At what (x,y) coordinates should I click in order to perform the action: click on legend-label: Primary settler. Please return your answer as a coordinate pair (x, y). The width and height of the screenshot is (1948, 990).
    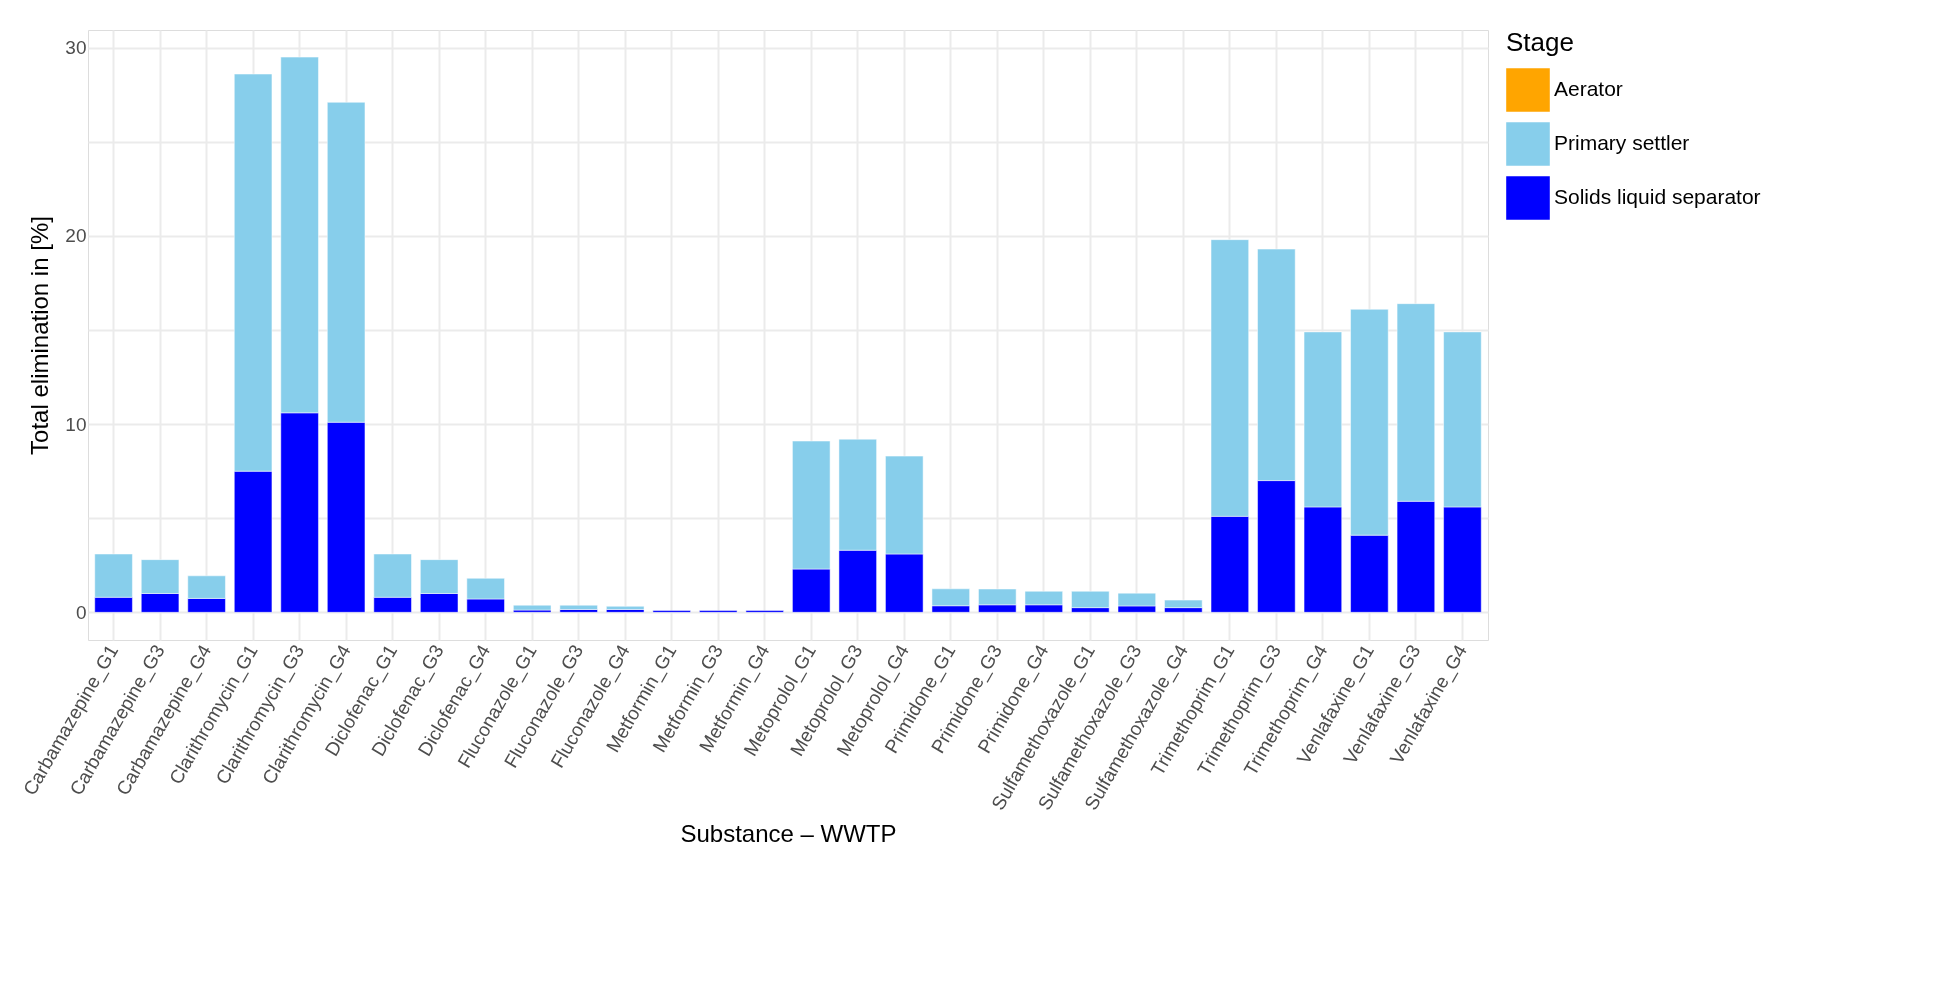
    Looking at the image, I should click on (1622, 142).